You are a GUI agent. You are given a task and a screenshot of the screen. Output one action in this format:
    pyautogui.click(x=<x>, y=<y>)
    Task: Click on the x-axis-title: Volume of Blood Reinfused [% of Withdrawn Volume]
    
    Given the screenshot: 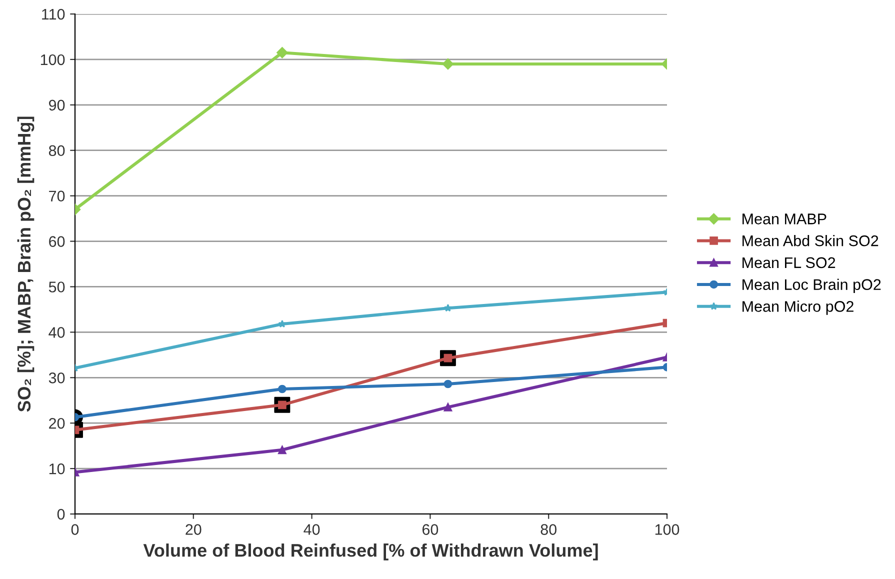 What is the action you would take?
    pyautogui.click(x=370, y=552)
    